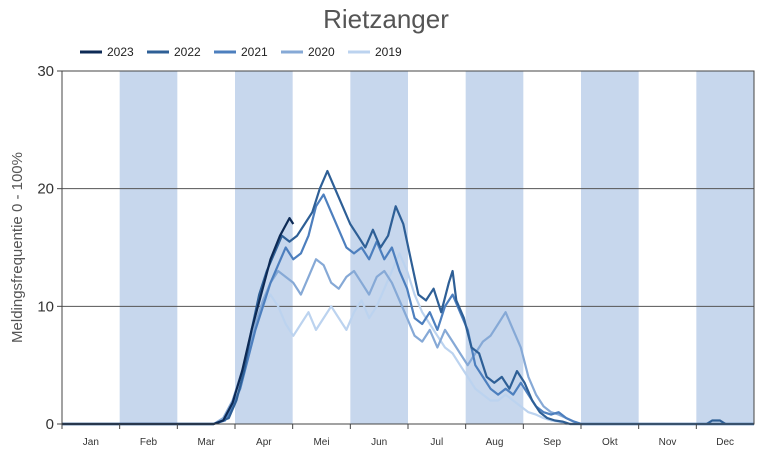  What do you see at coordinates (91, 442) in the screenshot?
I see `x-tick-label-jan: Jan` at bounding box center [91, 442].